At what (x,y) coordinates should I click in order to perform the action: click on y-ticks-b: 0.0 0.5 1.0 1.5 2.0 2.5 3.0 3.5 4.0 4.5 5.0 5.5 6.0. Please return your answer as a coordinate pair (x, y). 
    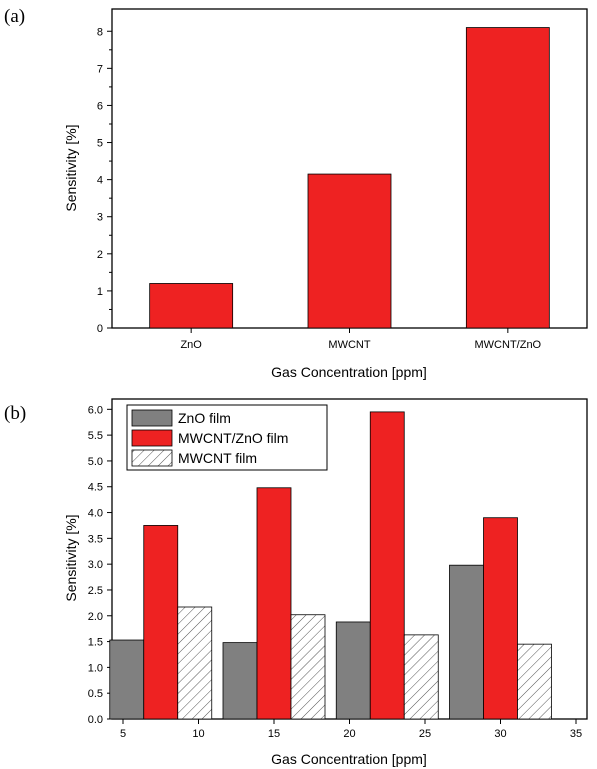
    Looking at the image, I should click on (100, 565).